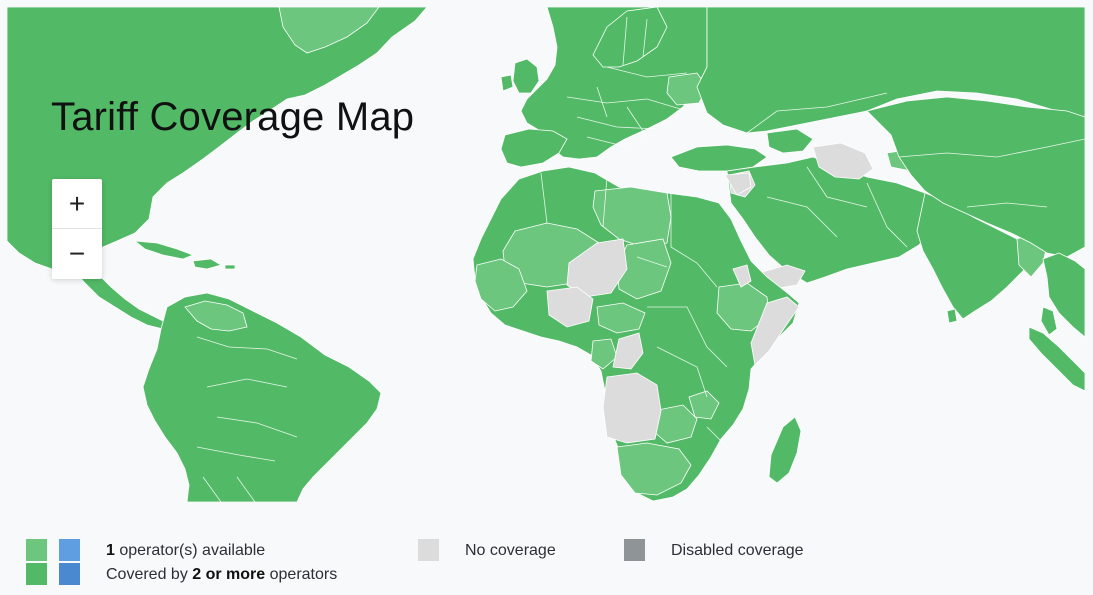 The width and height of the screenshot is (1093, 595). I want to click on region-china, so click(975, 177).